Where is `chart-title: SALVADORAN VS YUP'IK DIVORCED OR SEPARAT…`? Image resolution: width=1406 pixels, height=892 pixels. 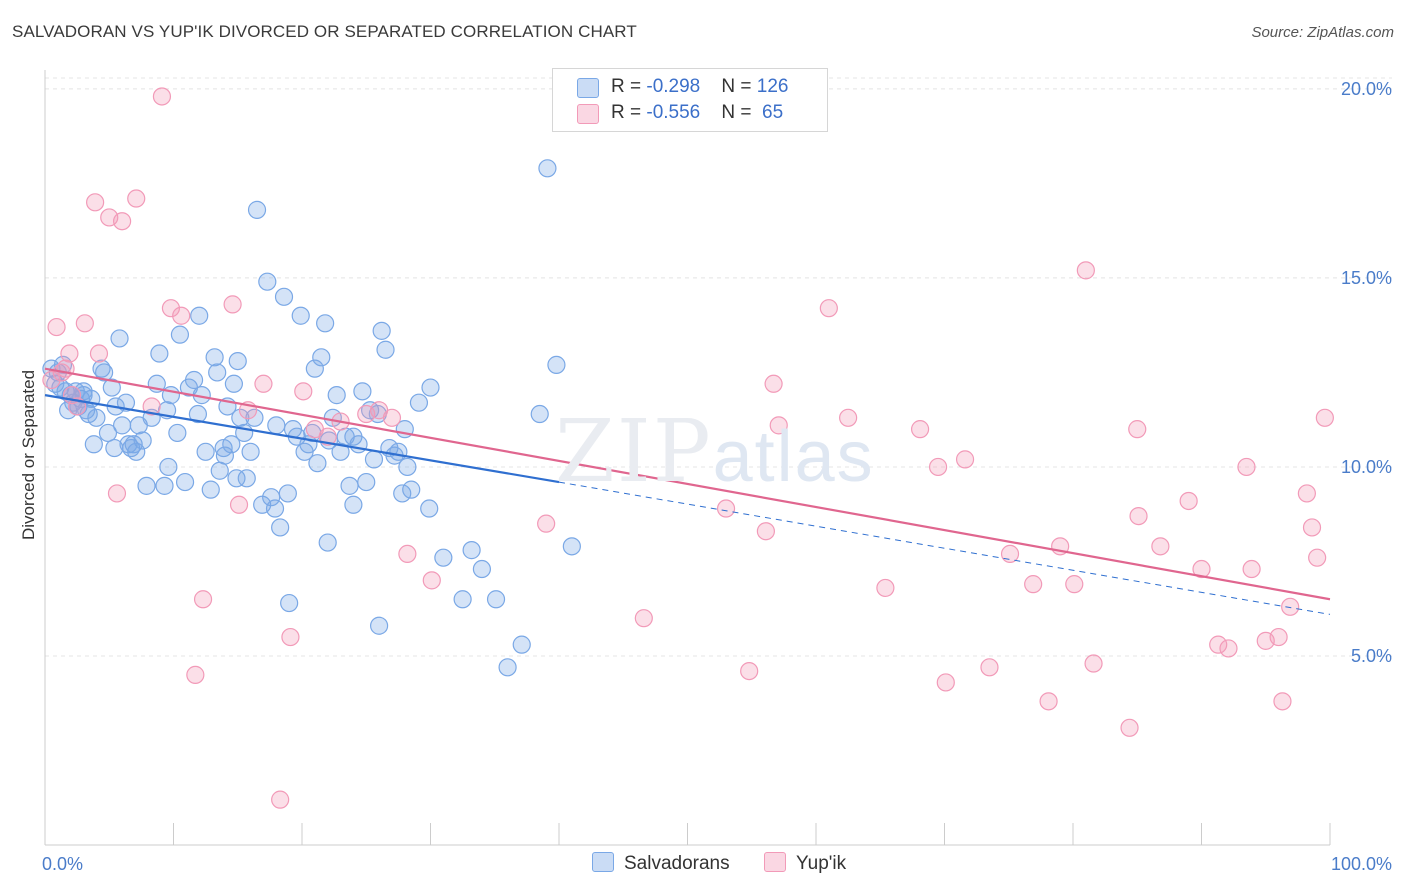 chart-title: SALVADORAN VS YUP'IK DIVORCED OR SEPARAT… is located at coordinates (324, 31).